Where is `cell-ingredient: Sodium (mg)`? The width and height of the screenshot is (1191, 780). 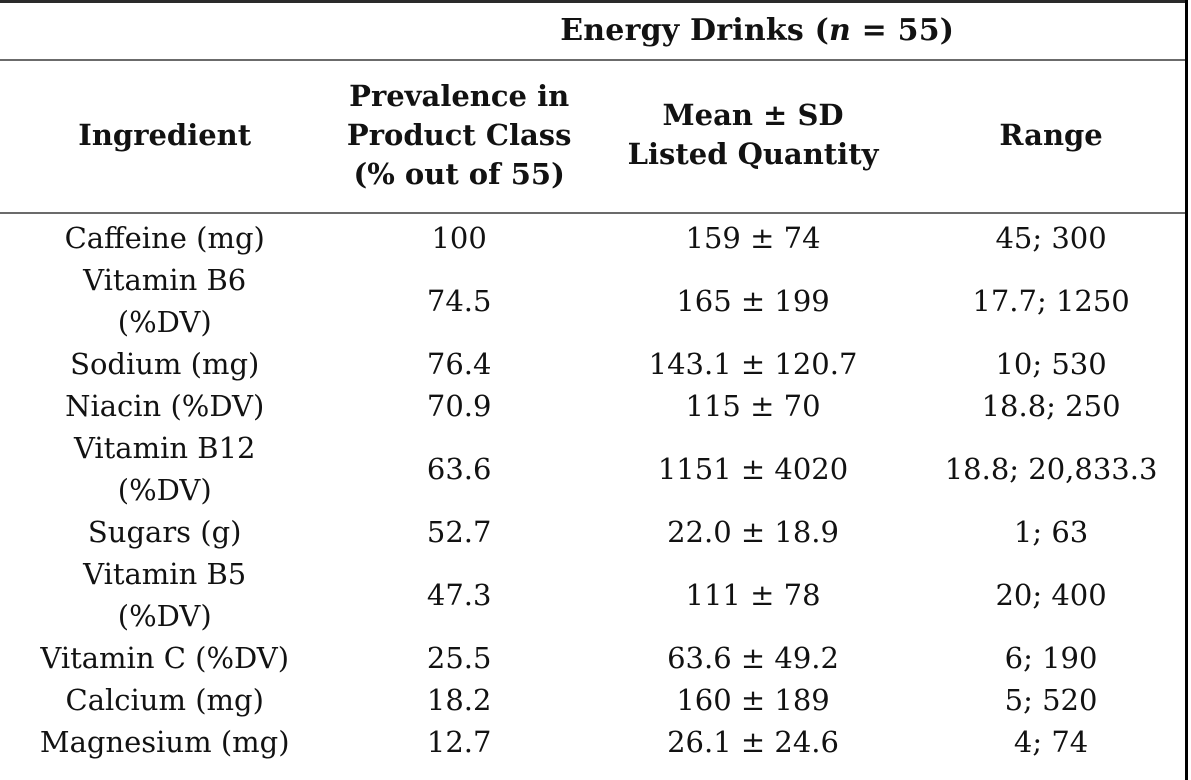
cell-ingredient: Sodium (mg) is located at coordinates (165, 363).